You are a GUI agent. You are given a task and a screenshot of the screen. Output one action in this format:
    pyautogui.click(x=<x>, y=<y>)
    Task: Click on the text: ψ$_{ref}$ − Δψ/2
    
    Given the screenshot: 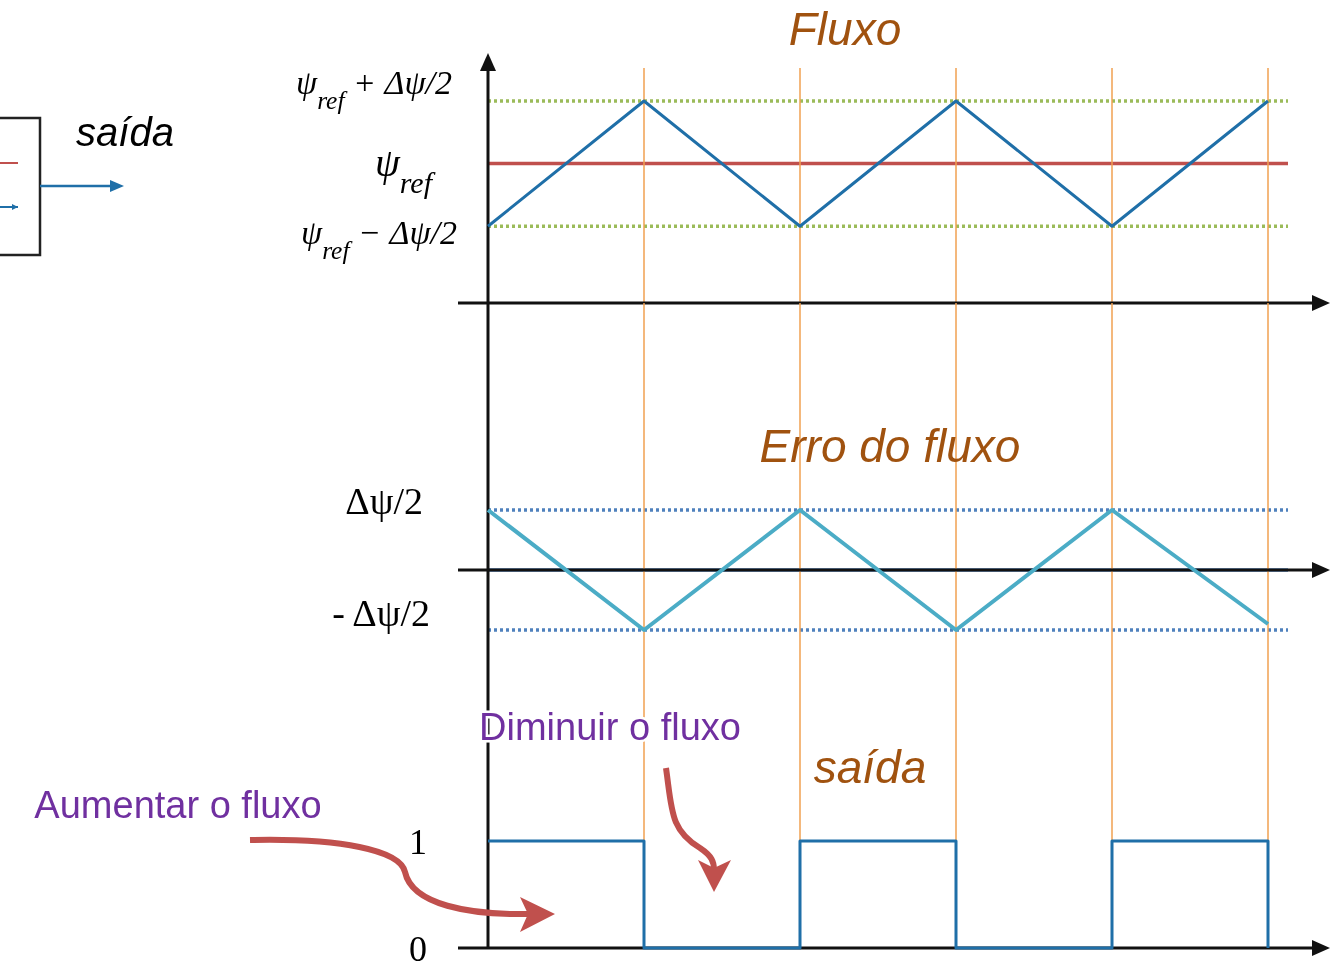 What is the action you would take?
    pyautogui.click(x=379, y=239)
    